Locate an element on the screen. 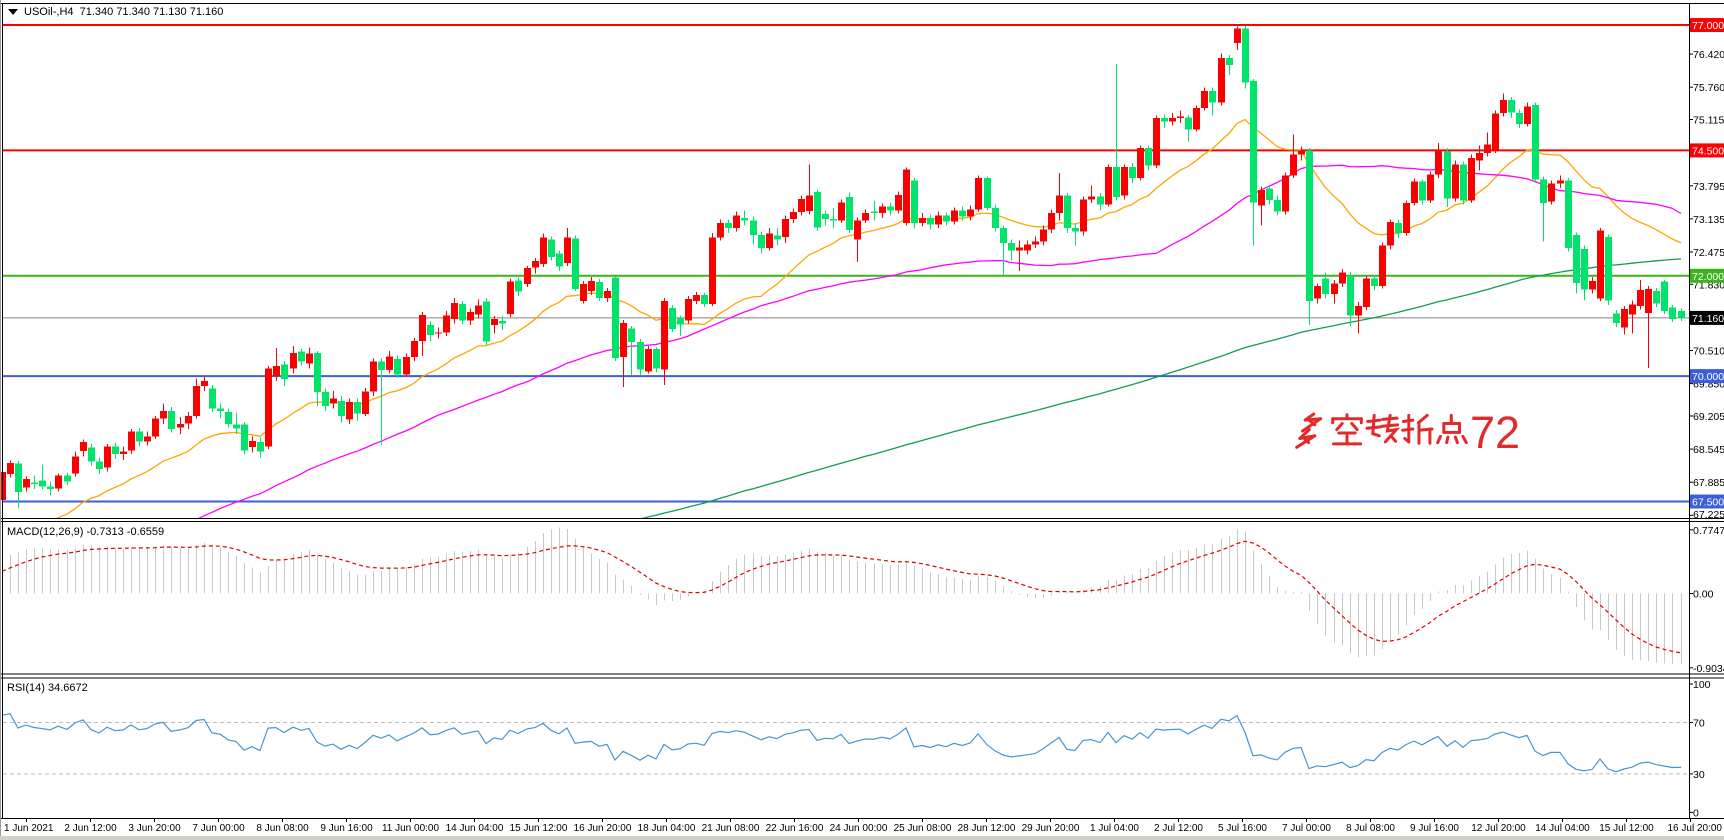 This screenshot has width=1724, height=840. svg-text: 8 Jul 08:00 is located at coordinates (1370, 828).